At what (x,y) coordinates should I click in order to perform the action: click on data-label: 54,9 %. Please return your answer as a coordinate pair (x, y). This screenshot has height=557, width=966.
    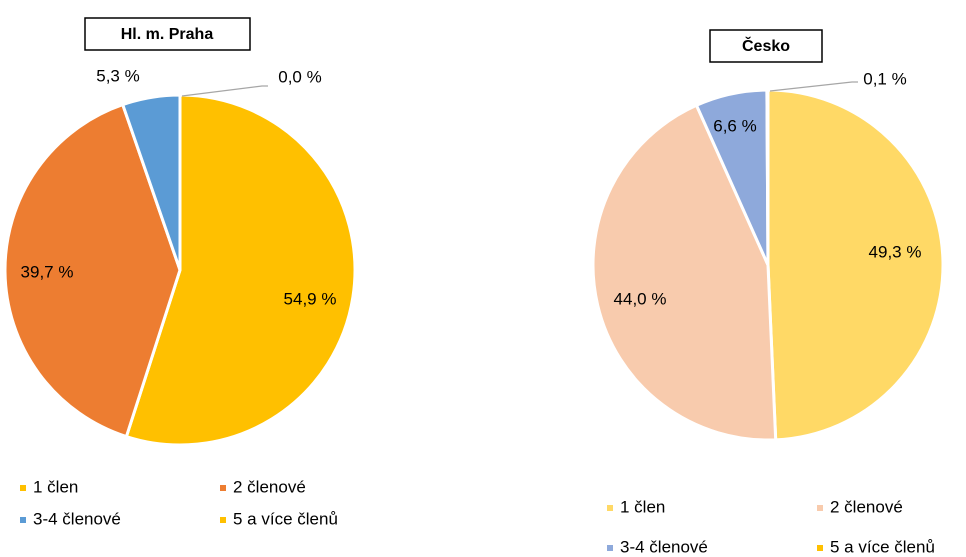
    Looking at the image, I should click on (310, 298).